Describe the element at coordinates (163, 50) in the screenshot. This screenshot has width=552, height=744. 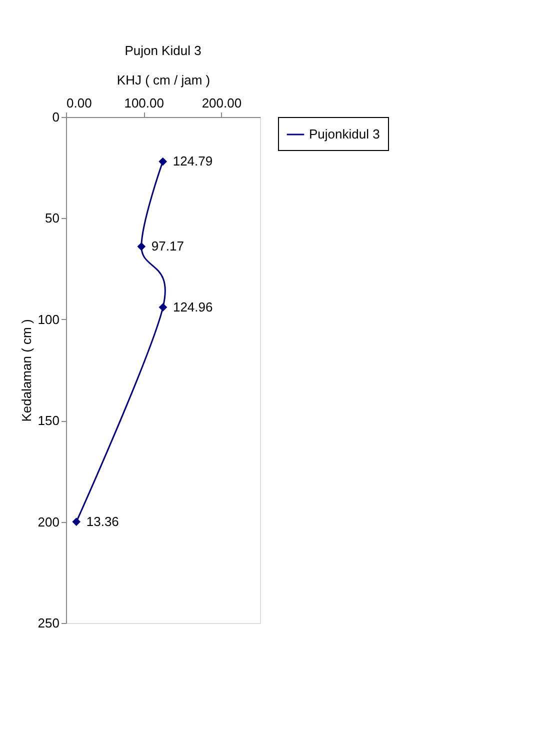
I see `chart-title: Pujon Kidul 3` at that location.